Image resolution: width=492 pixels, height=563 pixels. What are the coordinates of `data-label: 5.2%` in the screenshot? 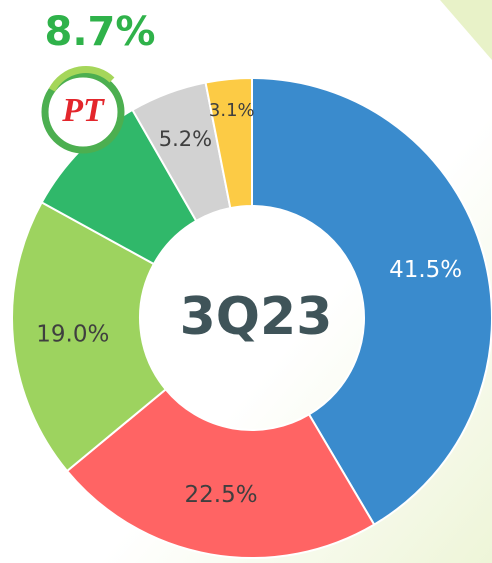 It's located at (185, 139).